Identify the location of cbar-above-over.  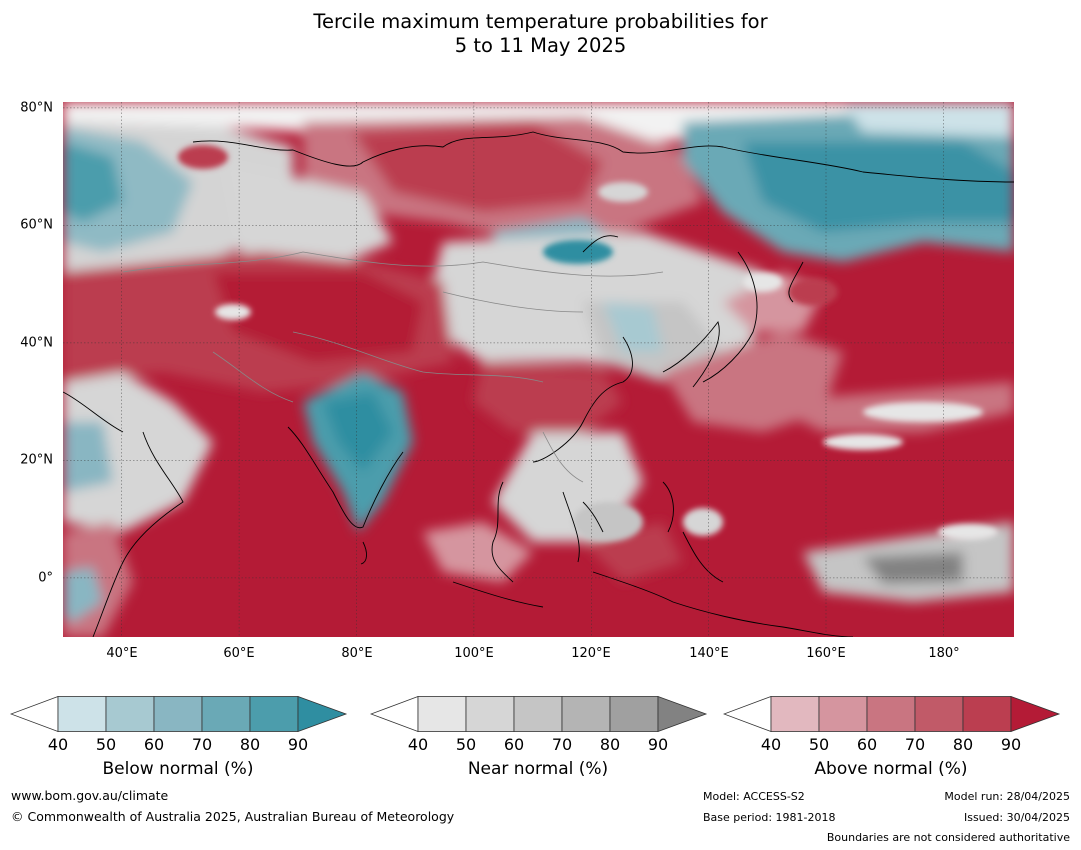
(1035, 714).